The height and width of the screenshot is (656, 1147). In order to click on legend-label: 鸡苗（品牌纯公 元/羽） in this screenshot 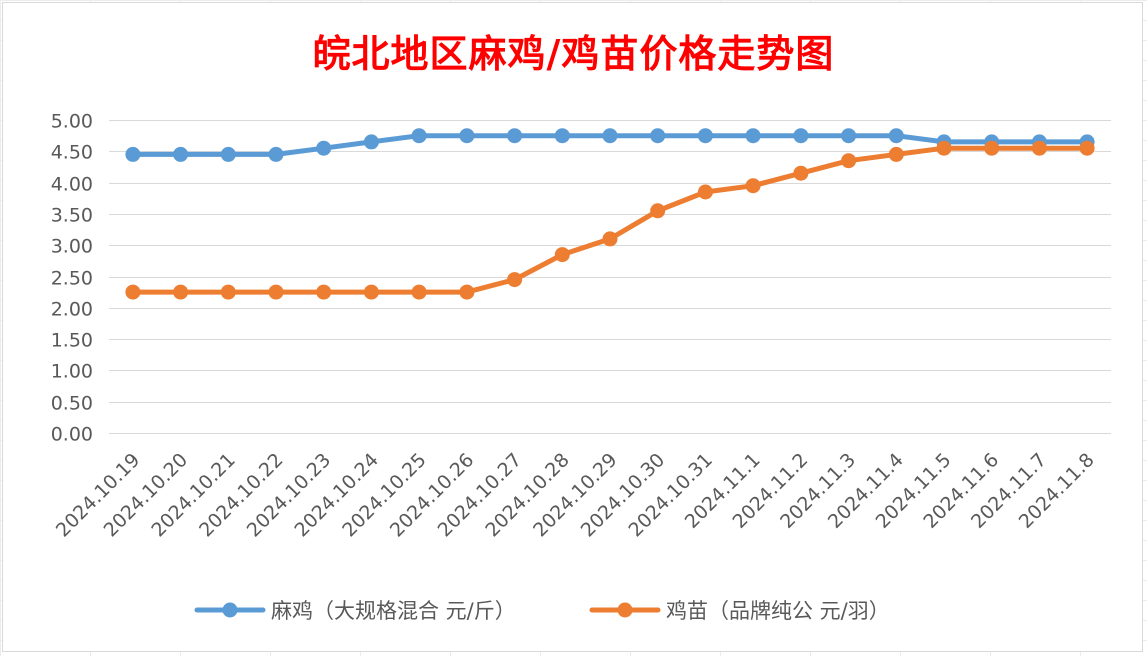, I will do `click(778, 611)`.